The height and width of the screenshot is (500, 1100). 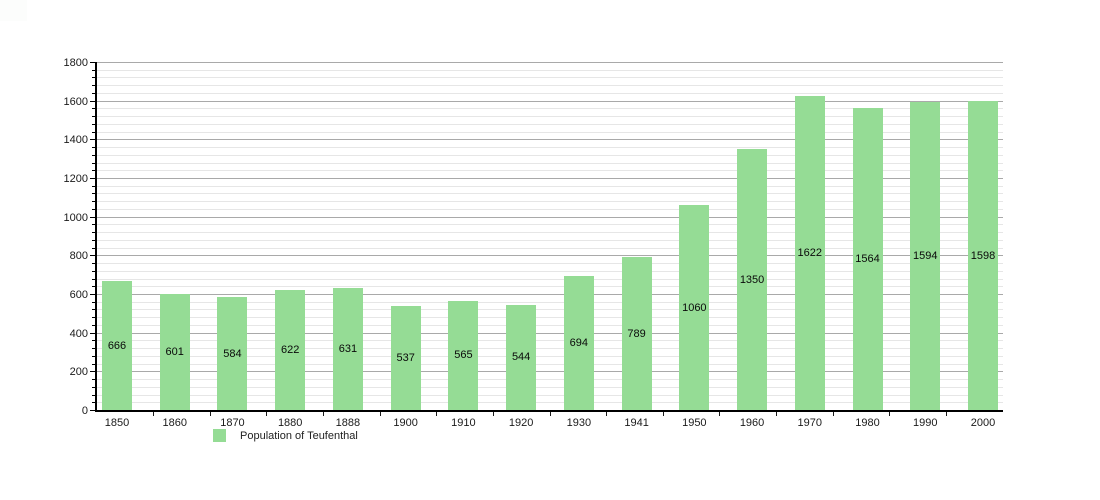 What do you see at coordinates (636, 423) in the screenshot?
I see `x-axis-tick-label: 1941` at bounding box center [636, 423].